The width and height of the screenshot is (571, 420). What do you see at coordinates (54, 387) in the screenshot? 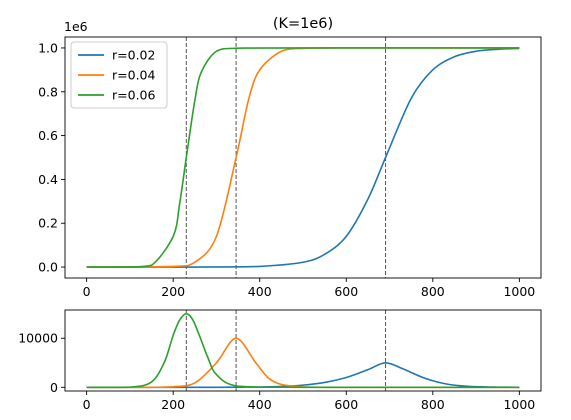
I see `derivative-y-tick-label: 0` at bounding box center [54, 387].